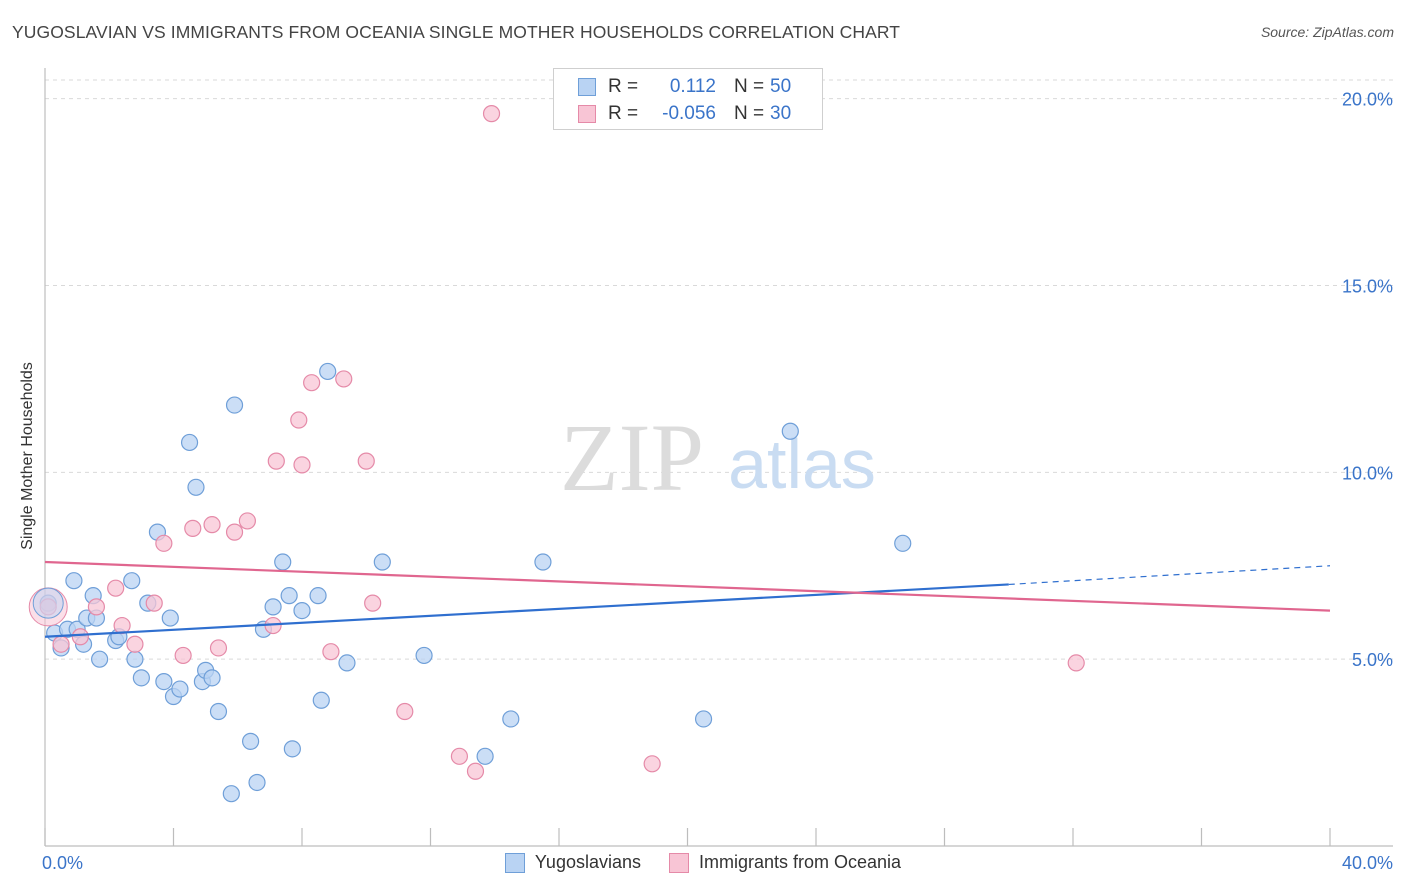  I want to click on watermark-atlas: atlas, so click(802, 464).